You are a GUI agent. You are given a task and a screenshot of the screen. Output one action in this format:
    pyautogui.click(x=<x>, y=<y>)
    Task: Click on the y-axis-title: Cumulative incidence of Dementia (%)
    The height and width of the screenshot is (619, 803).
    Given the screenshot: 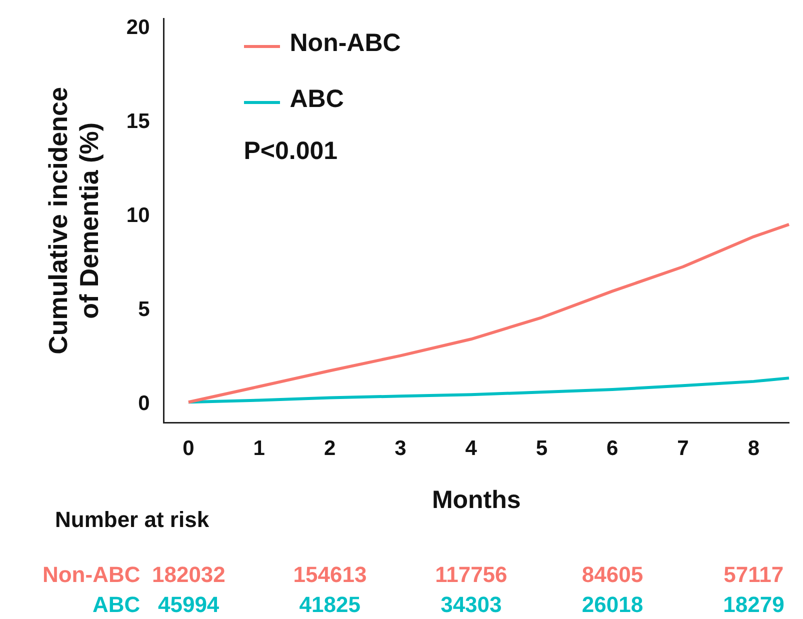 What is the action you would take?
    pyautogui.click(x=73, y=220)
    